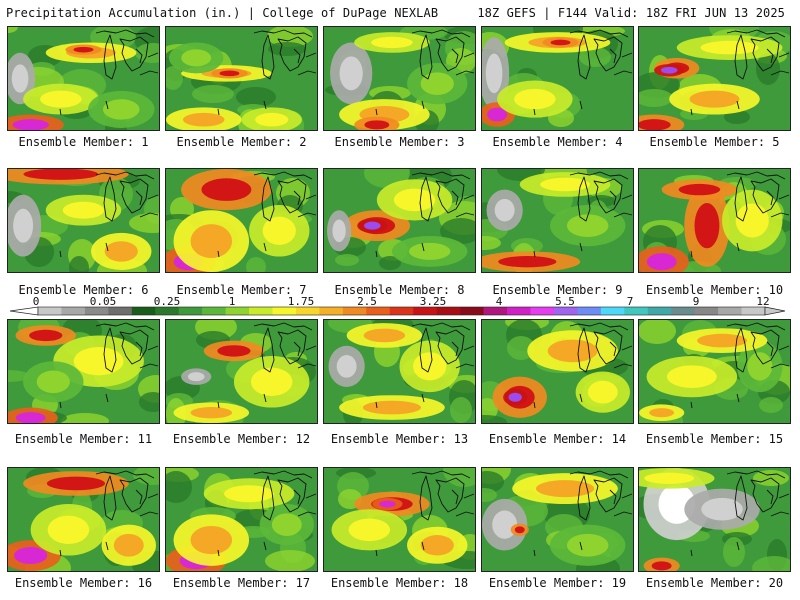 This screenshot has height=600, width=800. Describe the element at coordinates (83, 439) in the screenshot. I see `ensemble-member-label: Ensemble Member: 11` at that location.